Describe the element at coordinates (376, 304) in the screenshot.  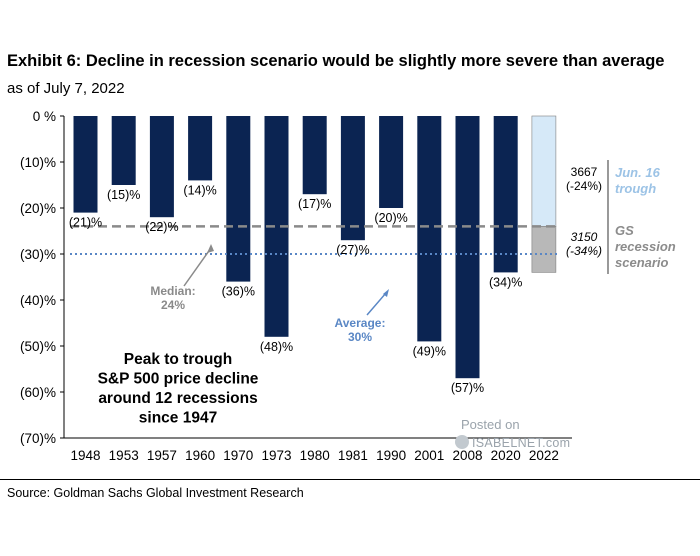
I see `average-arrow` at that location.